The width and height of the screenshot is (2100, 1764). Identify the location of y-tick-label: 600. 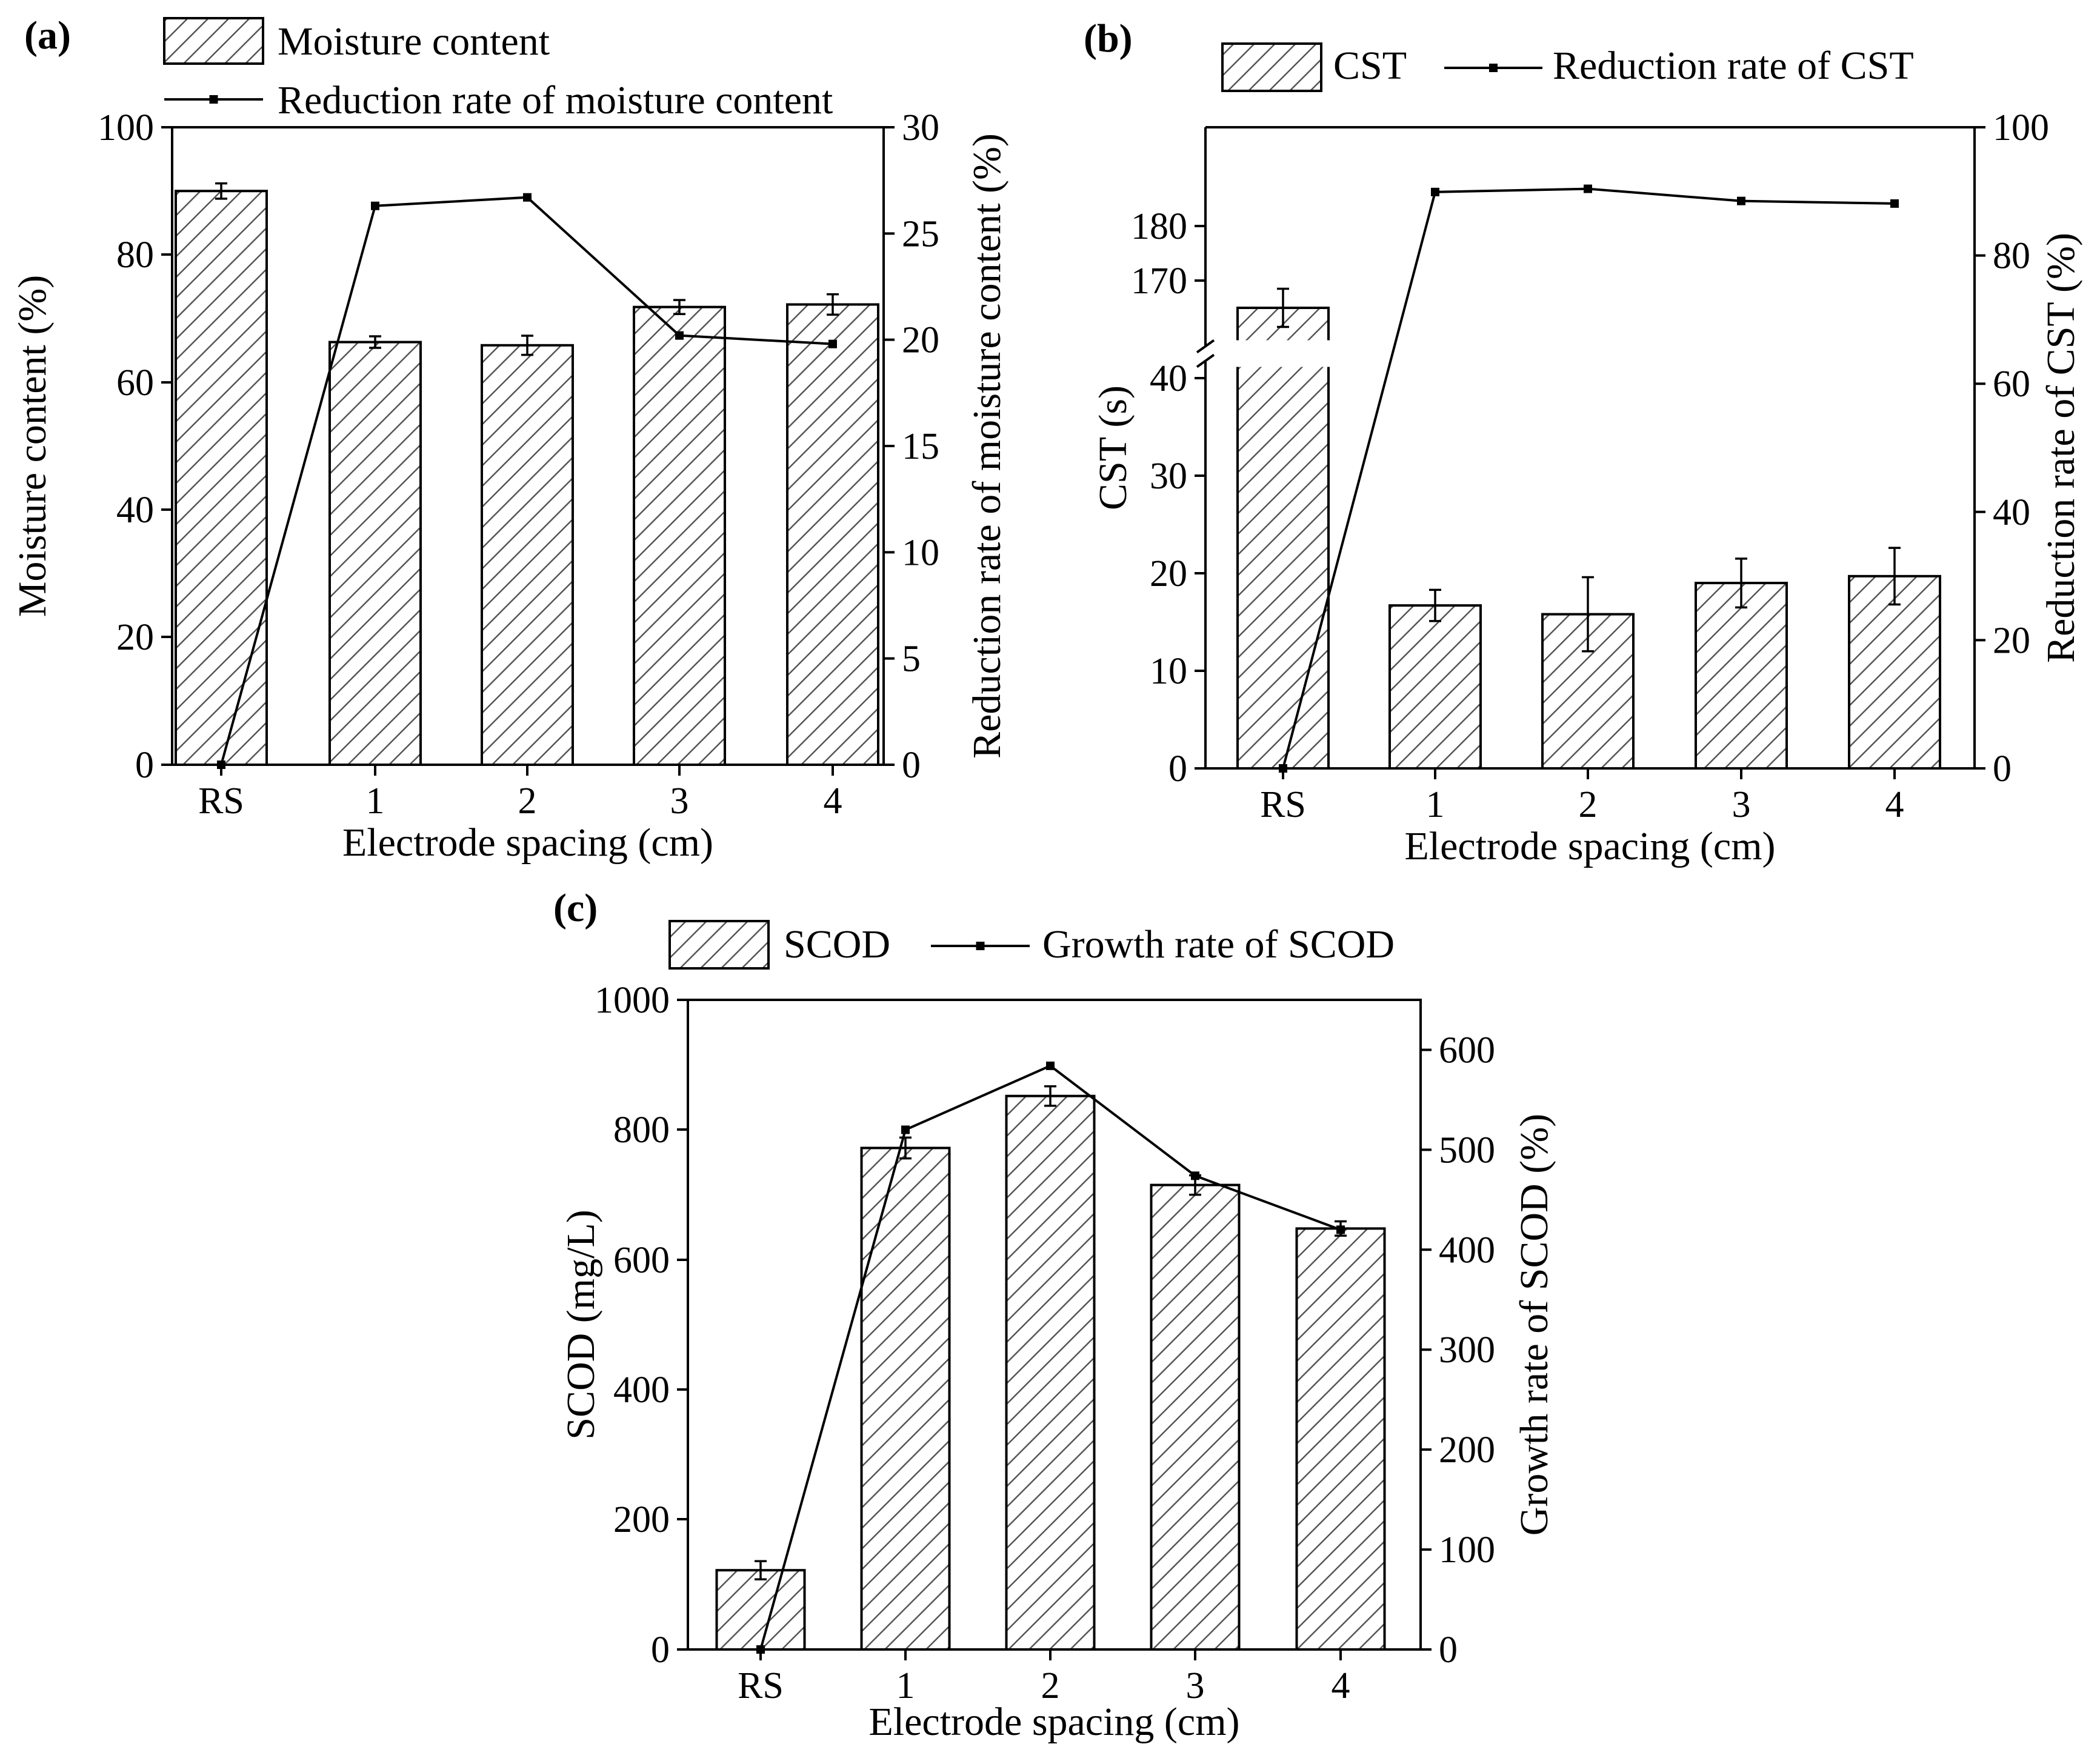
(641, 1260).